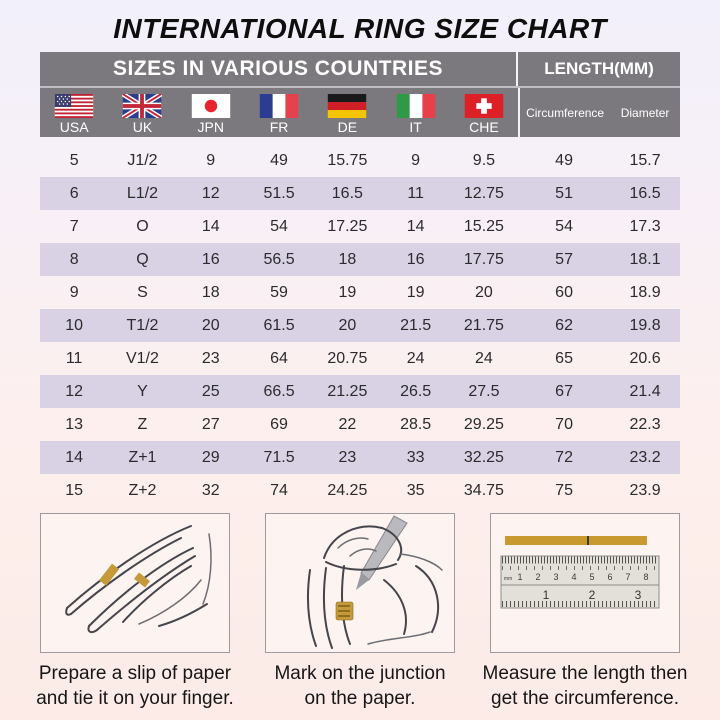 Image resolution: width=720 pixels, height=720 pixels. Describe the element at coordinates (416, 325) in the screenshot. I see `table-cell: 21.5` at that location.